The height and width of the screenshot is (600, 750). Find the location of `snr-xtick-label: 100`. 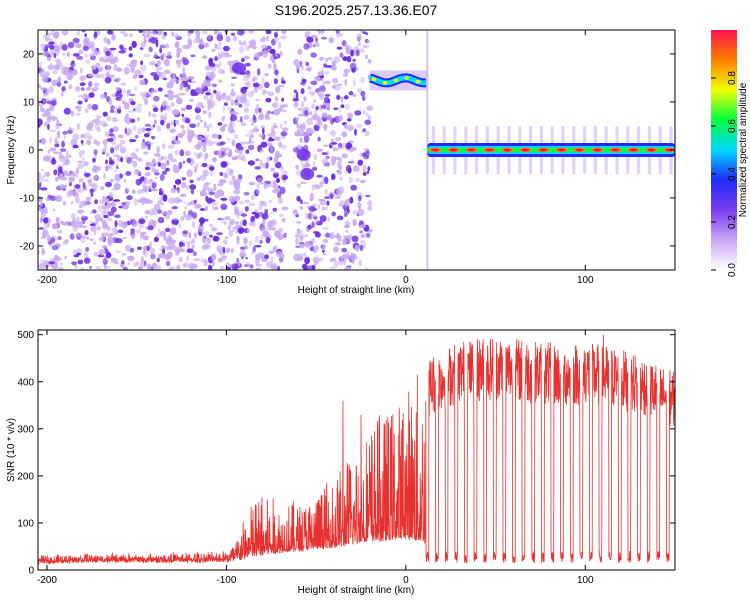

snr-xtick-label: 100 is located at coordinates (585, 580).